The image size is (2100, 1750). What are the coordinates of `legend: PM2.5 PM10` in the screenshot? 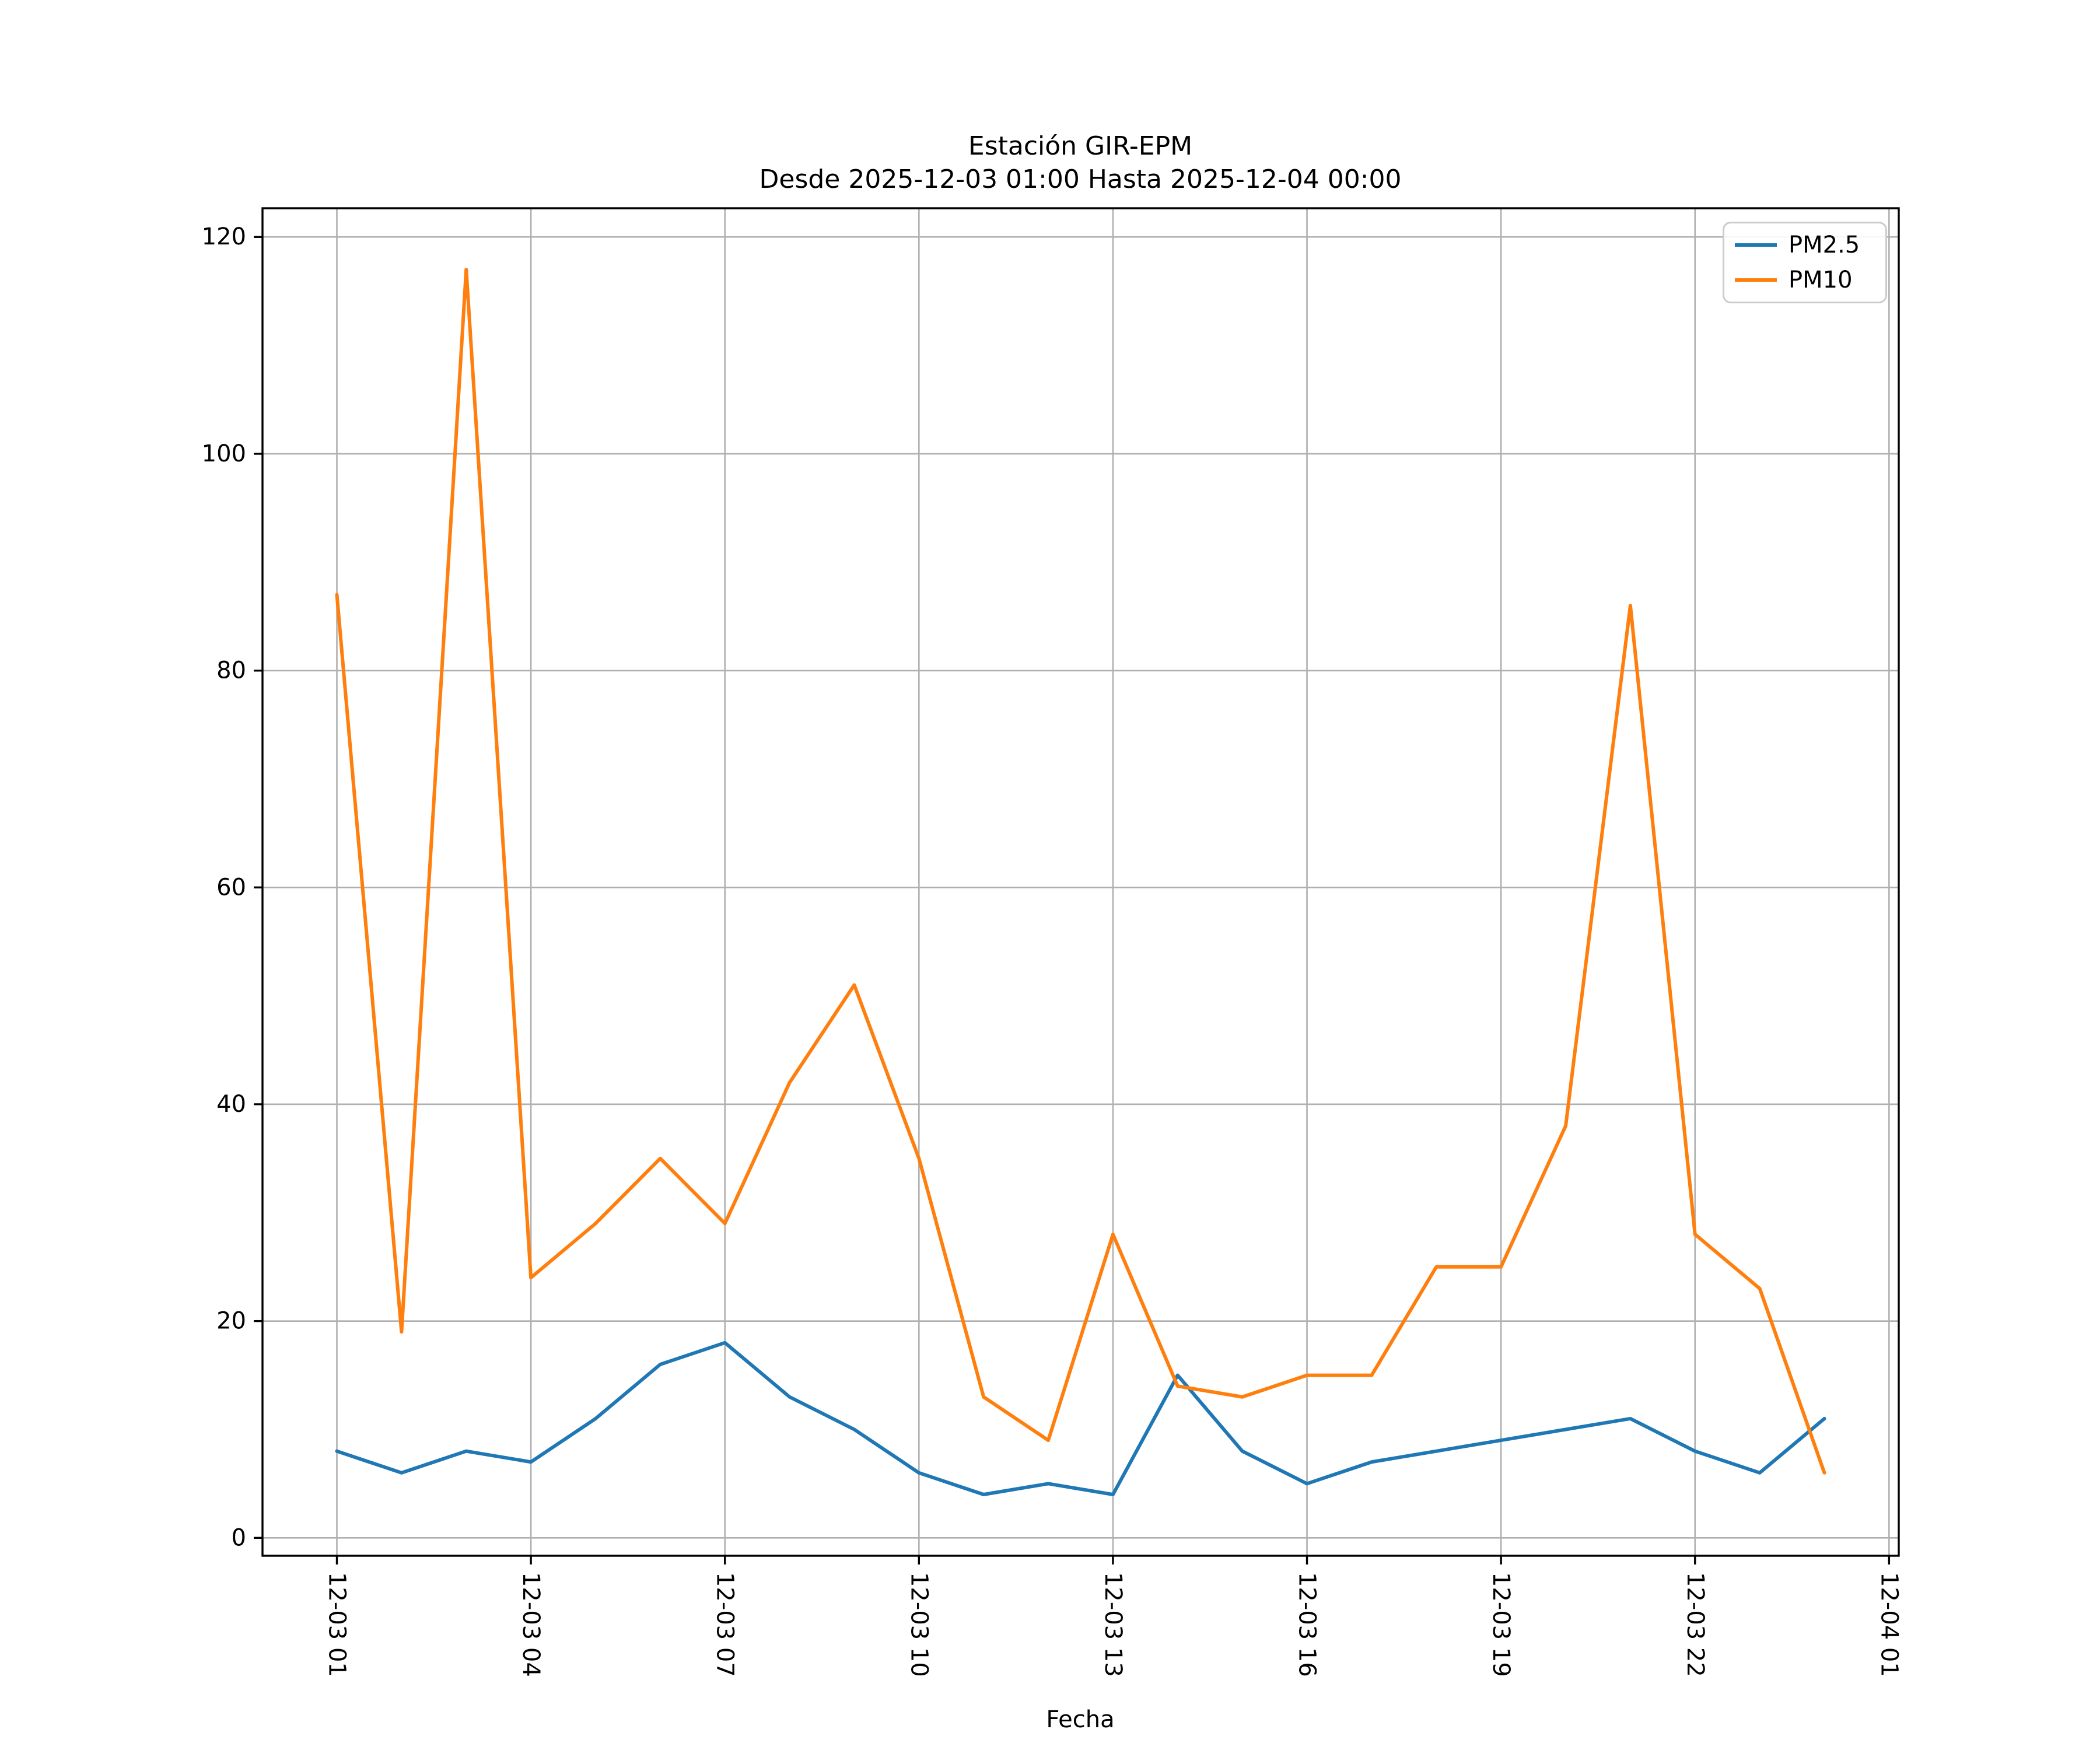 It's located at (1805, 262).